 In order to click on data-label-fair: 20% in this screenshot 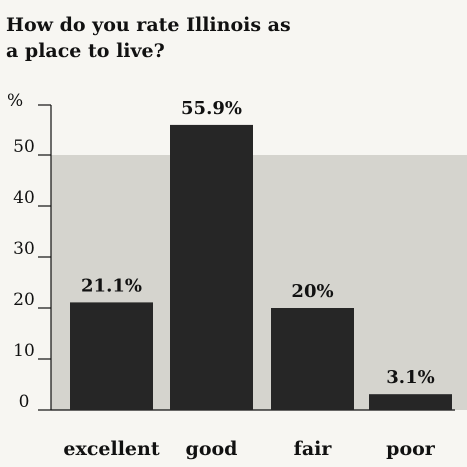, I will do `click(312, 291)`.